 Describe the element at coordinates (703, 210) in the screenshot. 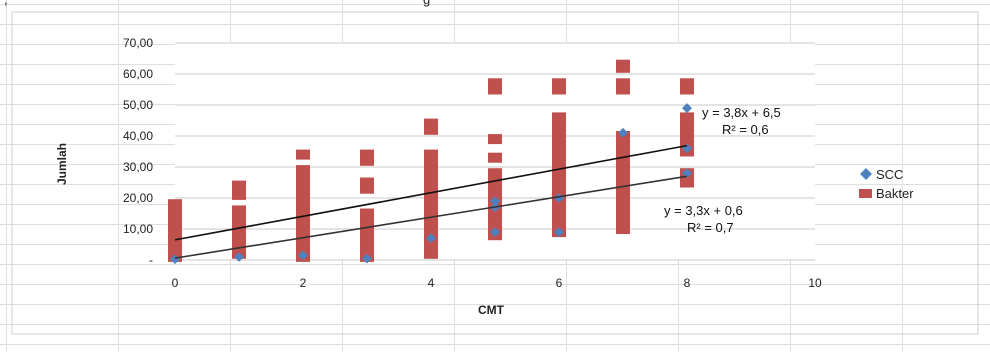

I see `trendline-equation-scc: y = 3,3x + 0,6` at that location.